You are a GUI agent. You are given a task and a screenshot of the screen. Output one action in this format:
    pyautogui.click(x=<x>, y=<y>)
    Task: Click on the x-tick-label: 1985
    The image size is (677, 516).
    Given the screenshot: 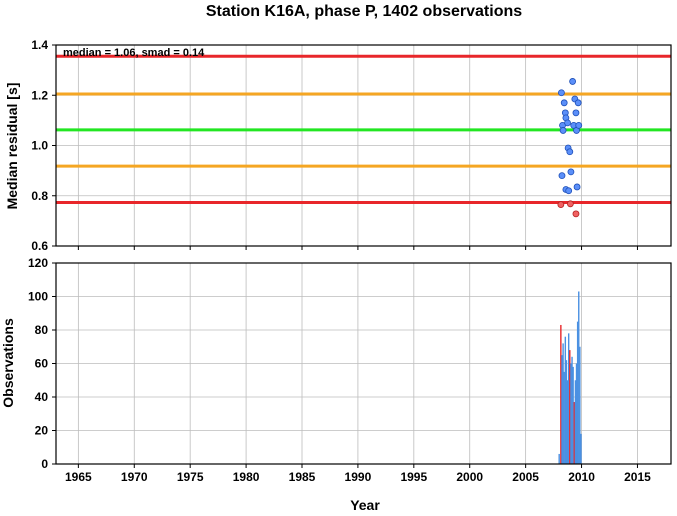 What is the action you would take?
    pyautogui.click(x=302, y=477)
    